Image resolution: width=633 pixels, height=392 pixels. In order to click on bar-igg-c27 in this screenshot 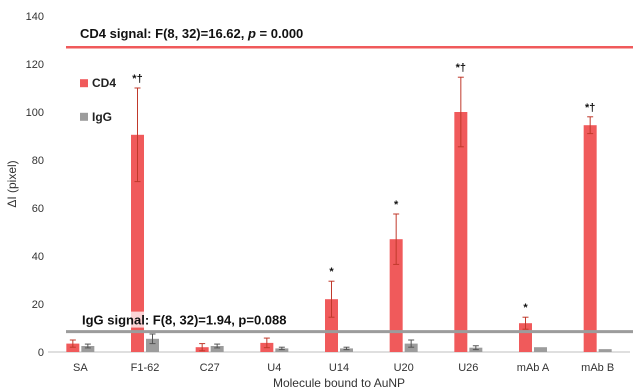, I will do `click(217, 349)`.